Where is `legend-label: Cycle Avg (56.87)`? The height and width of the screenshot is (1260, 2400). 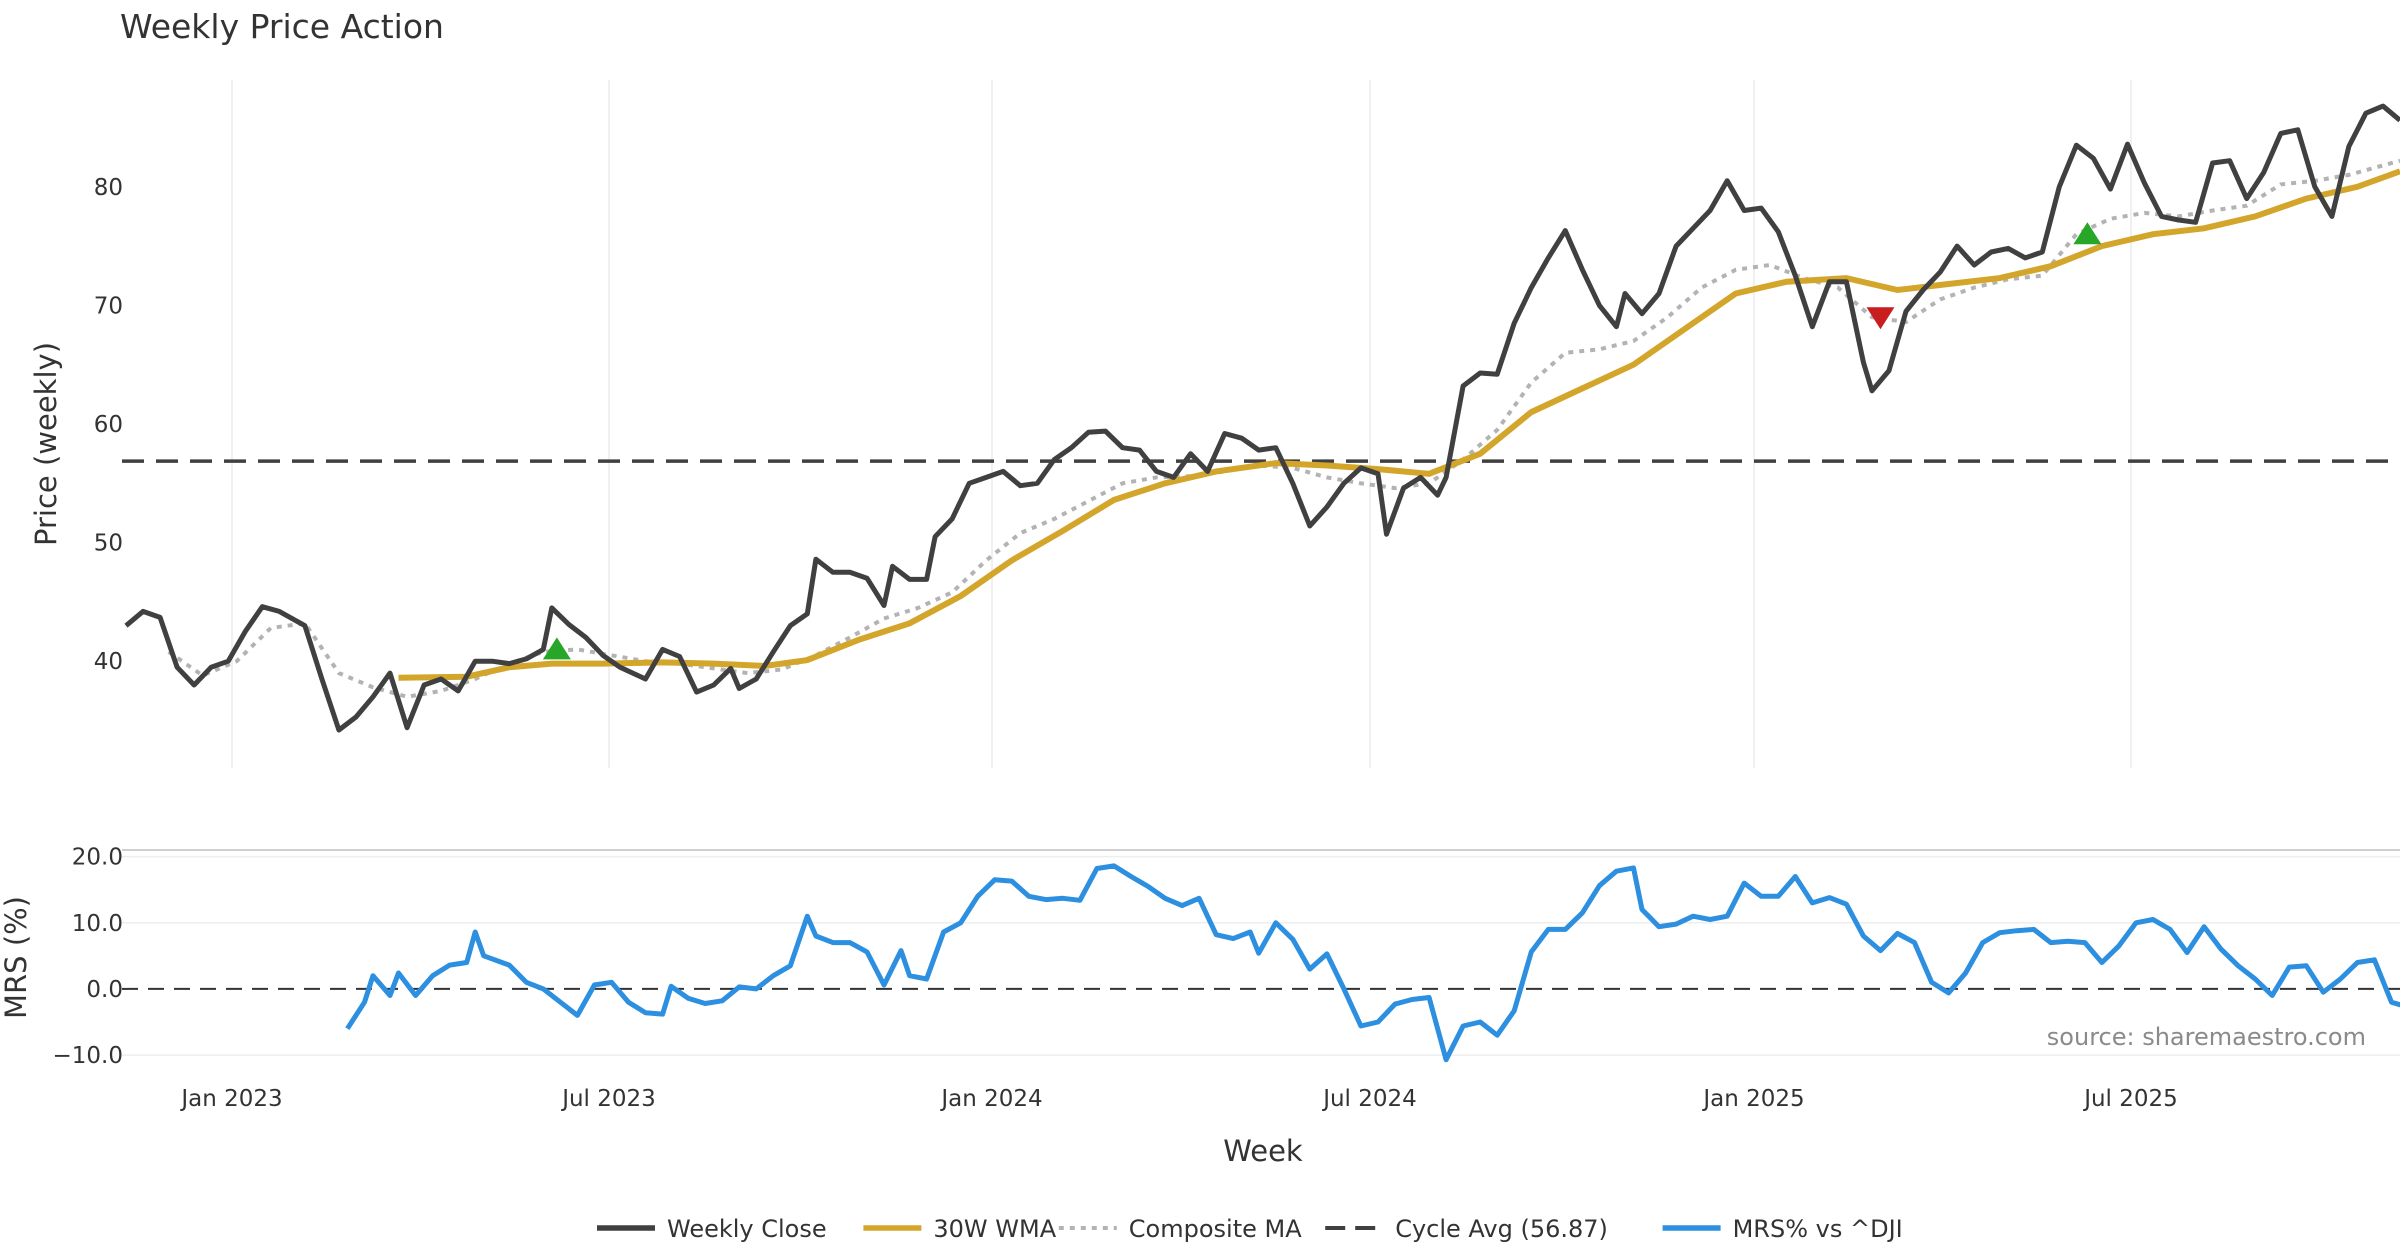
legend-label: Cycle Avg (56.87) is located at coordinates (1501, 1229).